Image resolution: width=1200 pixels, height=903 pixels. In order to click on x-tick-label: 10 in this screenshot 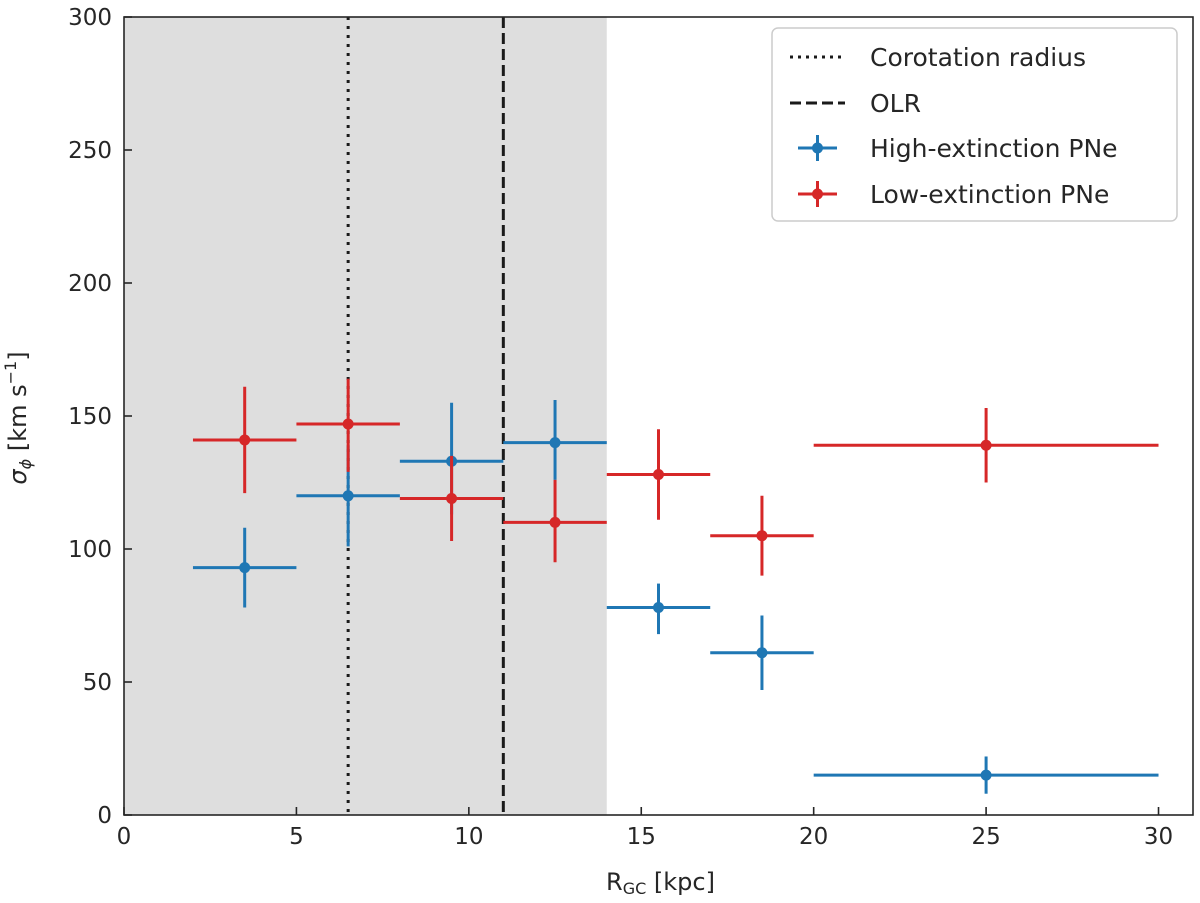, I will do `click(468, 837)`.